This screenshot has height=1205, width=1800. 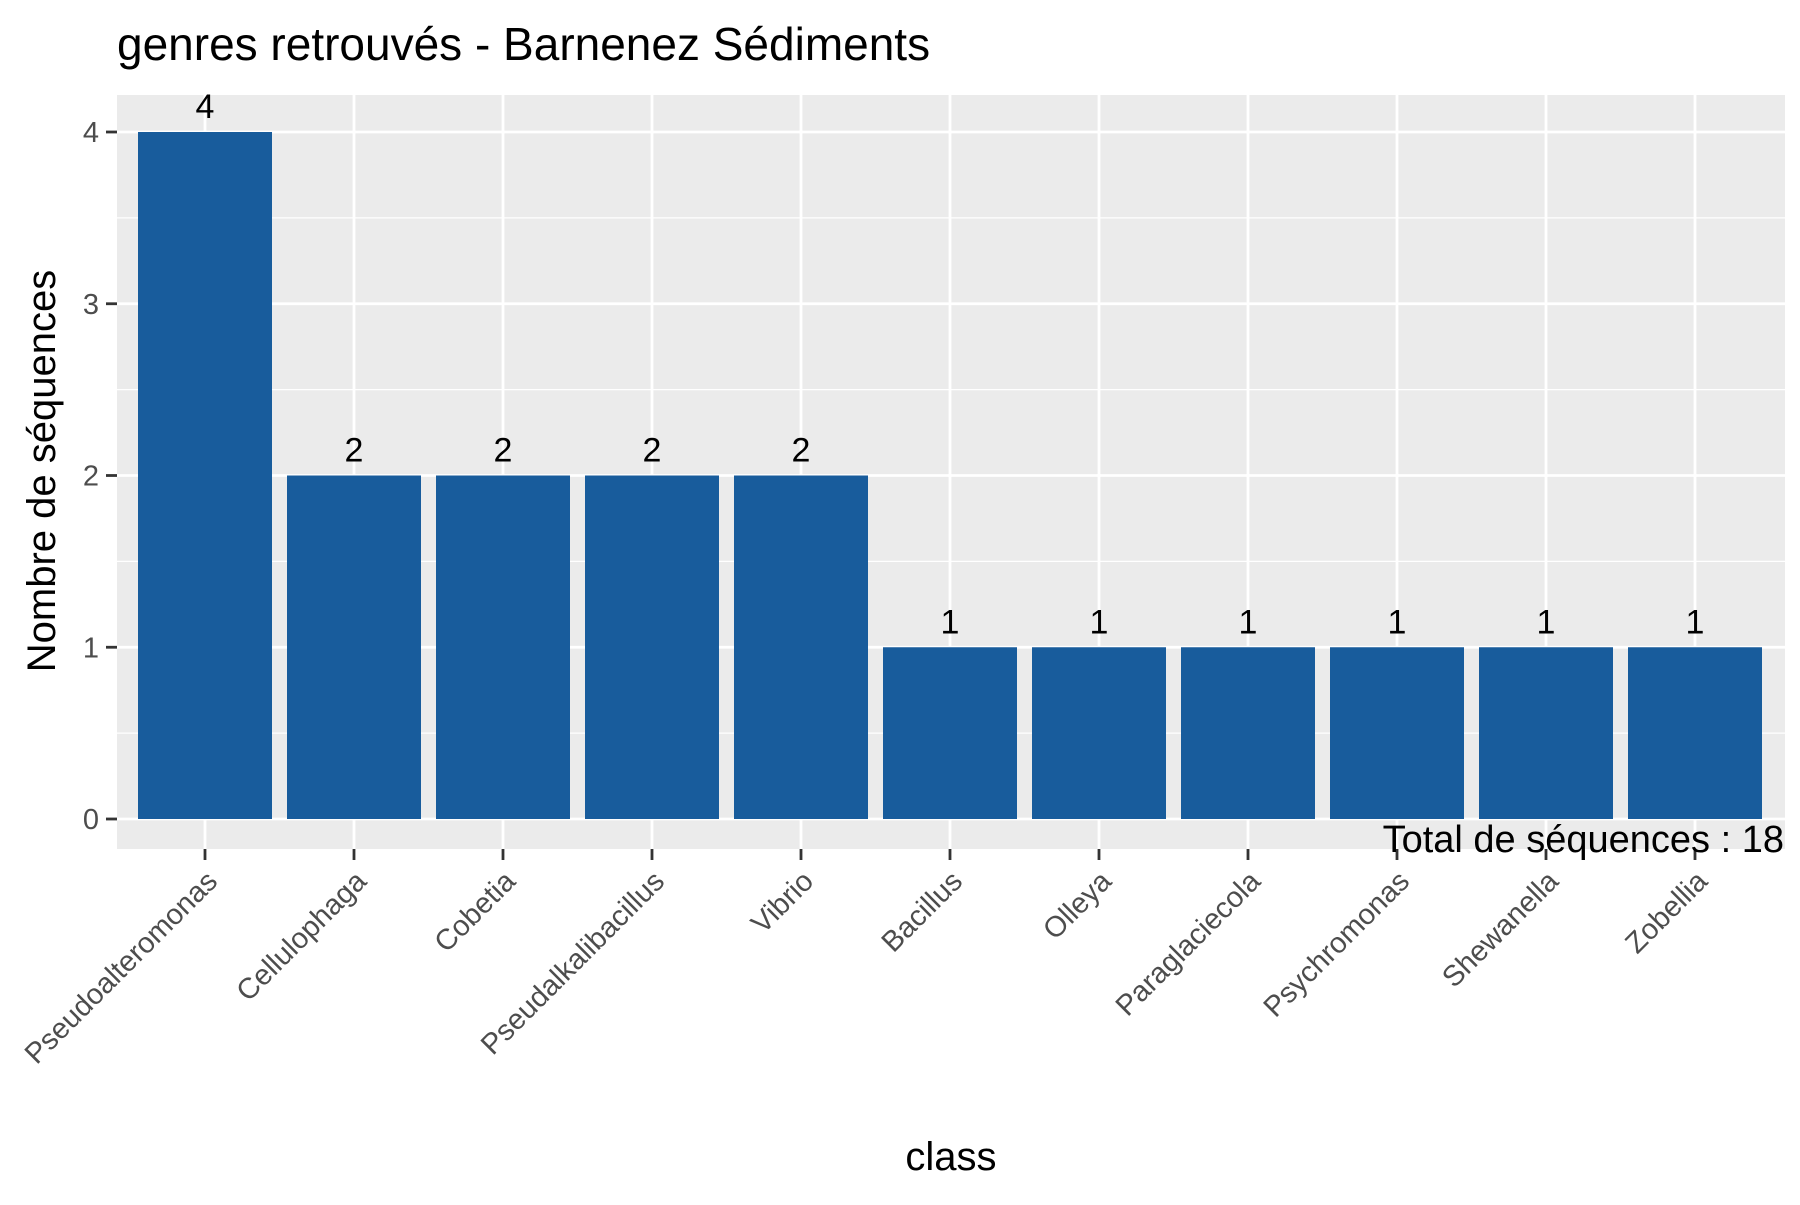 What do you see at coordinates (782, 902) in the screenshot?
I see `x-tick-label: Vibrio` at bounding box center [782, 902].